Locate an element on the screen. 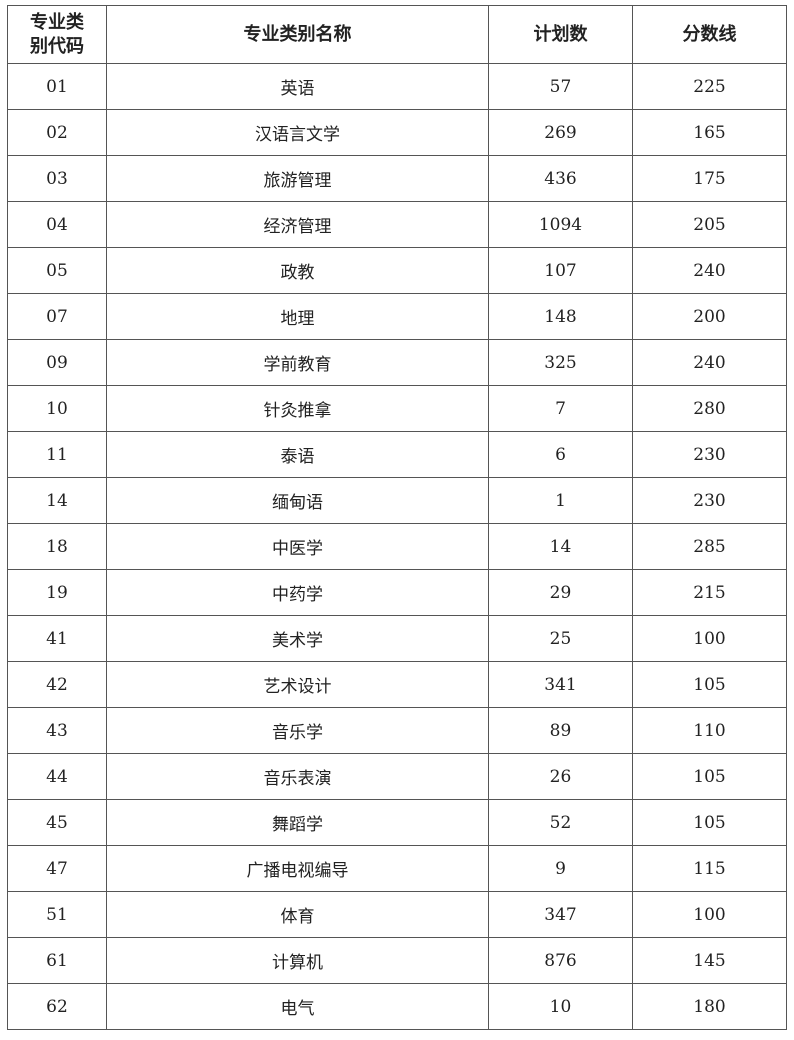 This screenshot has height=1040, width=794. table-row: 01 英语 57 225 is located at coordinates (397, 86).